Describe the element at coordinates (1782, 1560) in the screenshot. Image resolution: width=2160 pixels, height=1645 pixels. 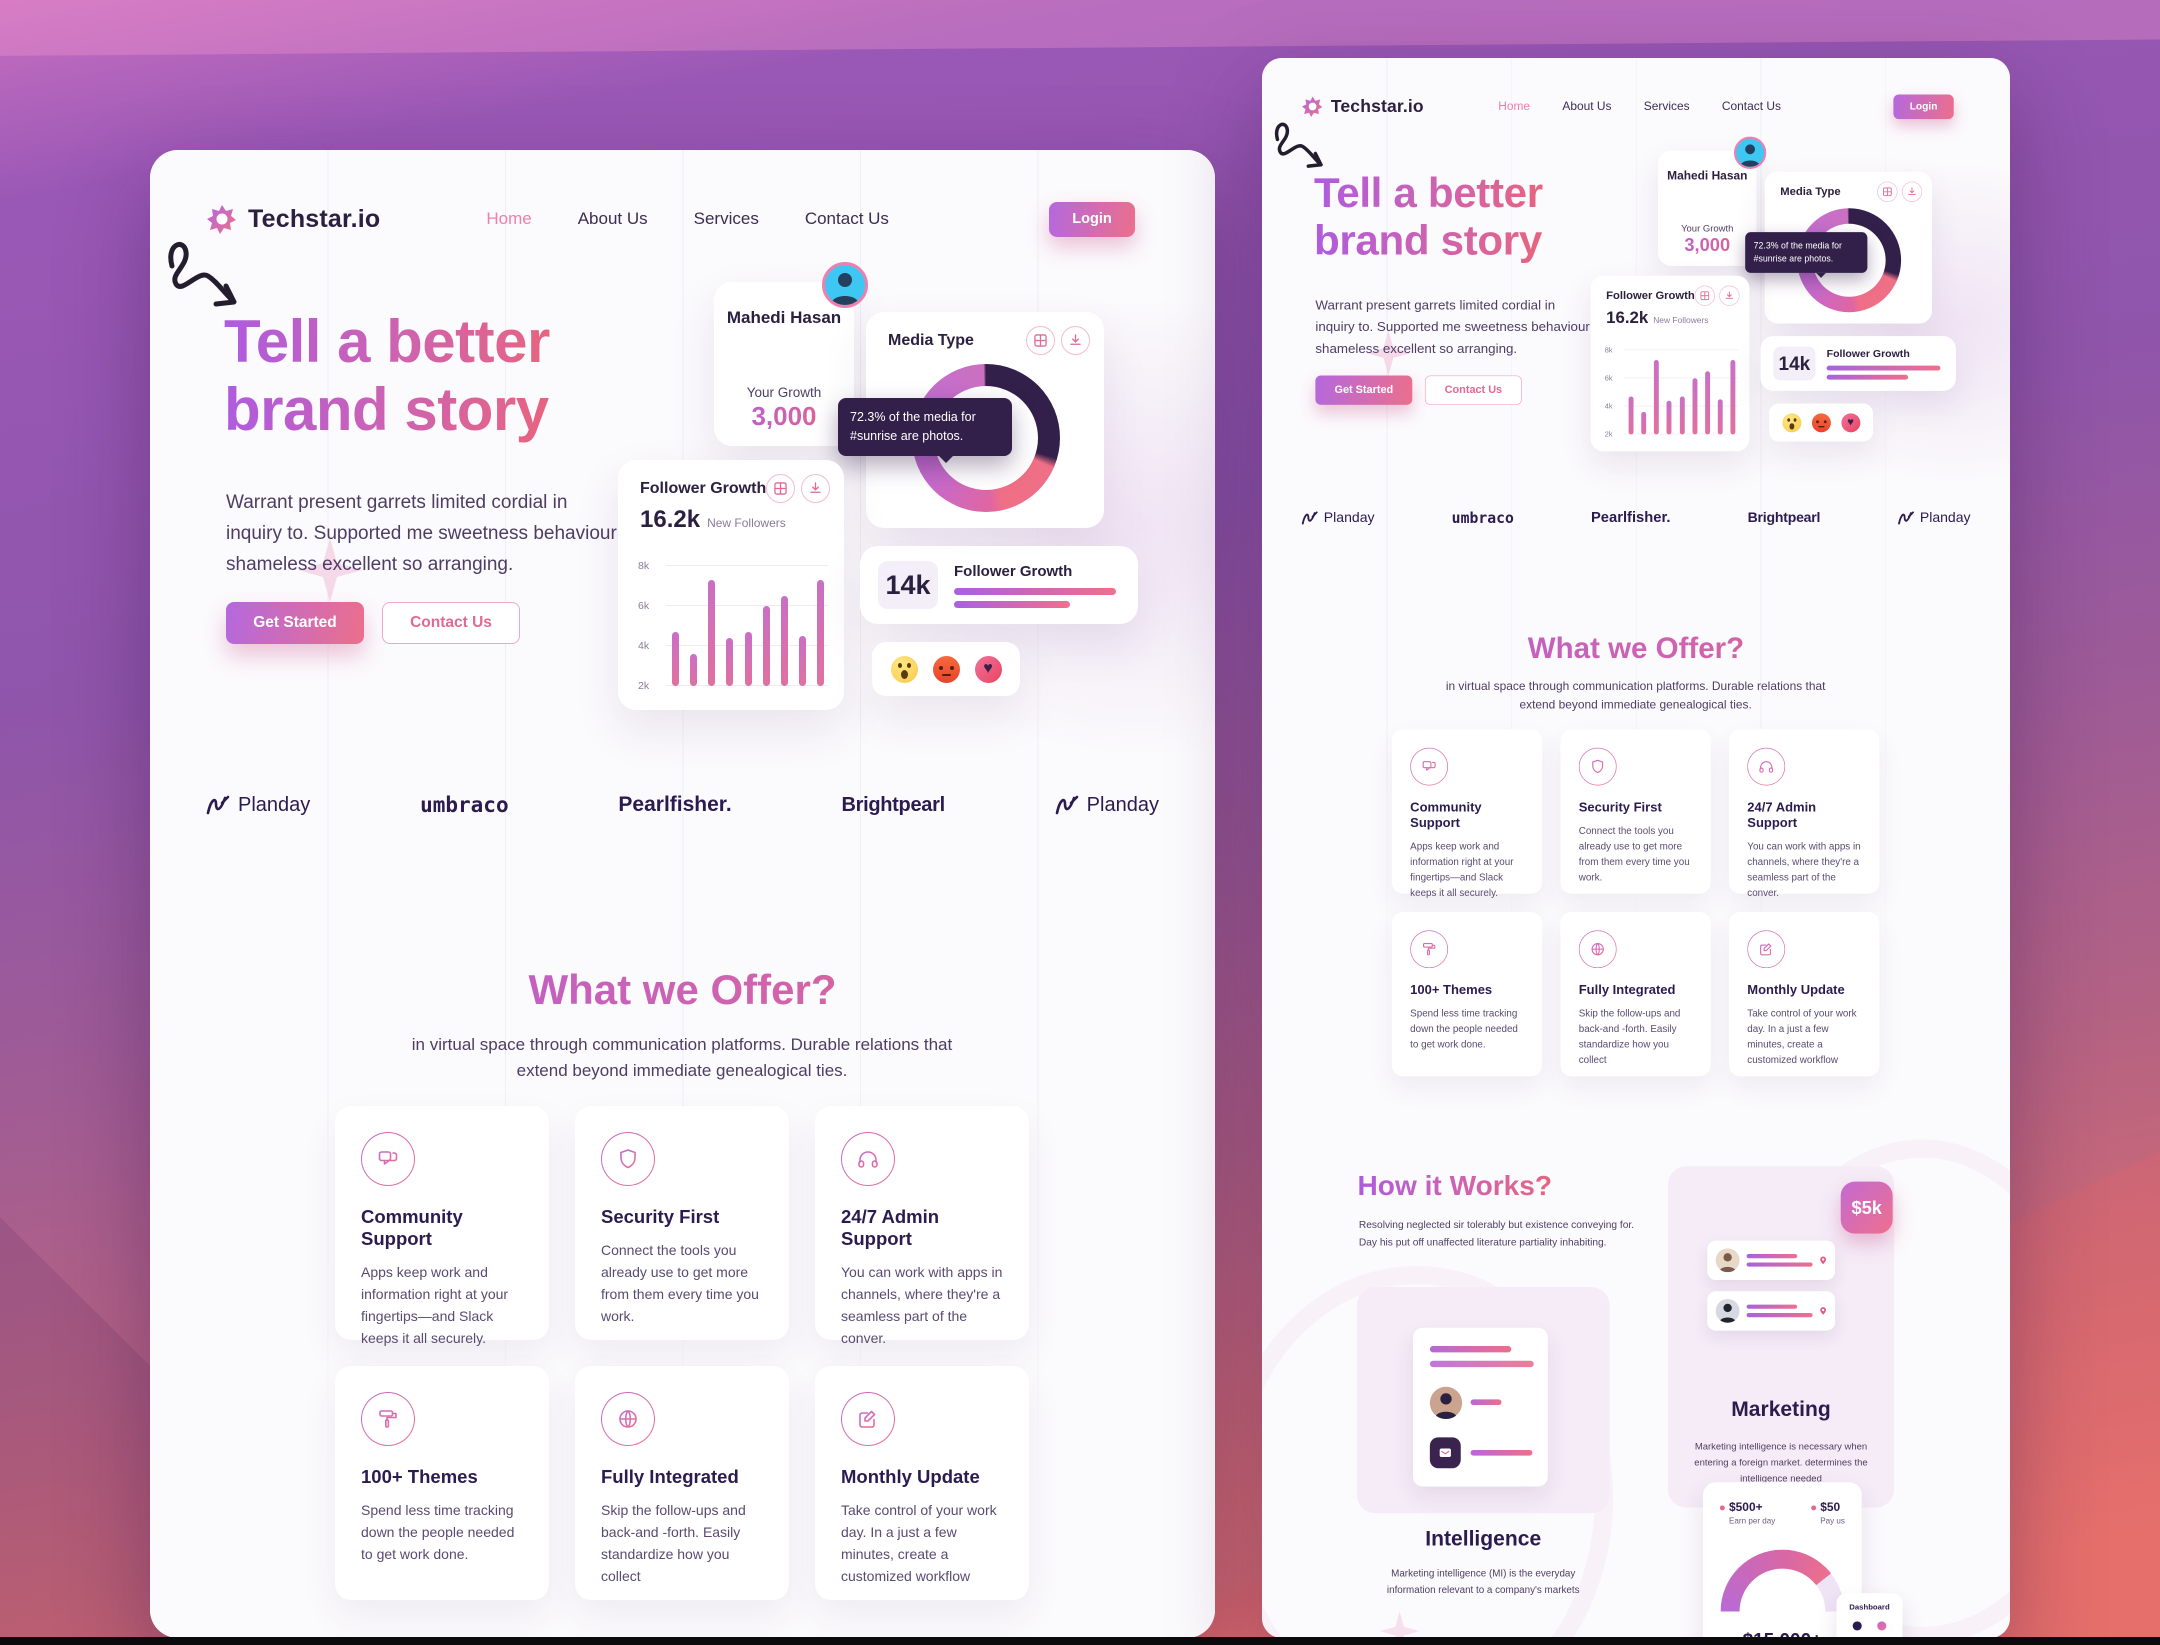
I see `earnings-card: $500+ Earn per day $50 Pay us $15,000+` at that location.